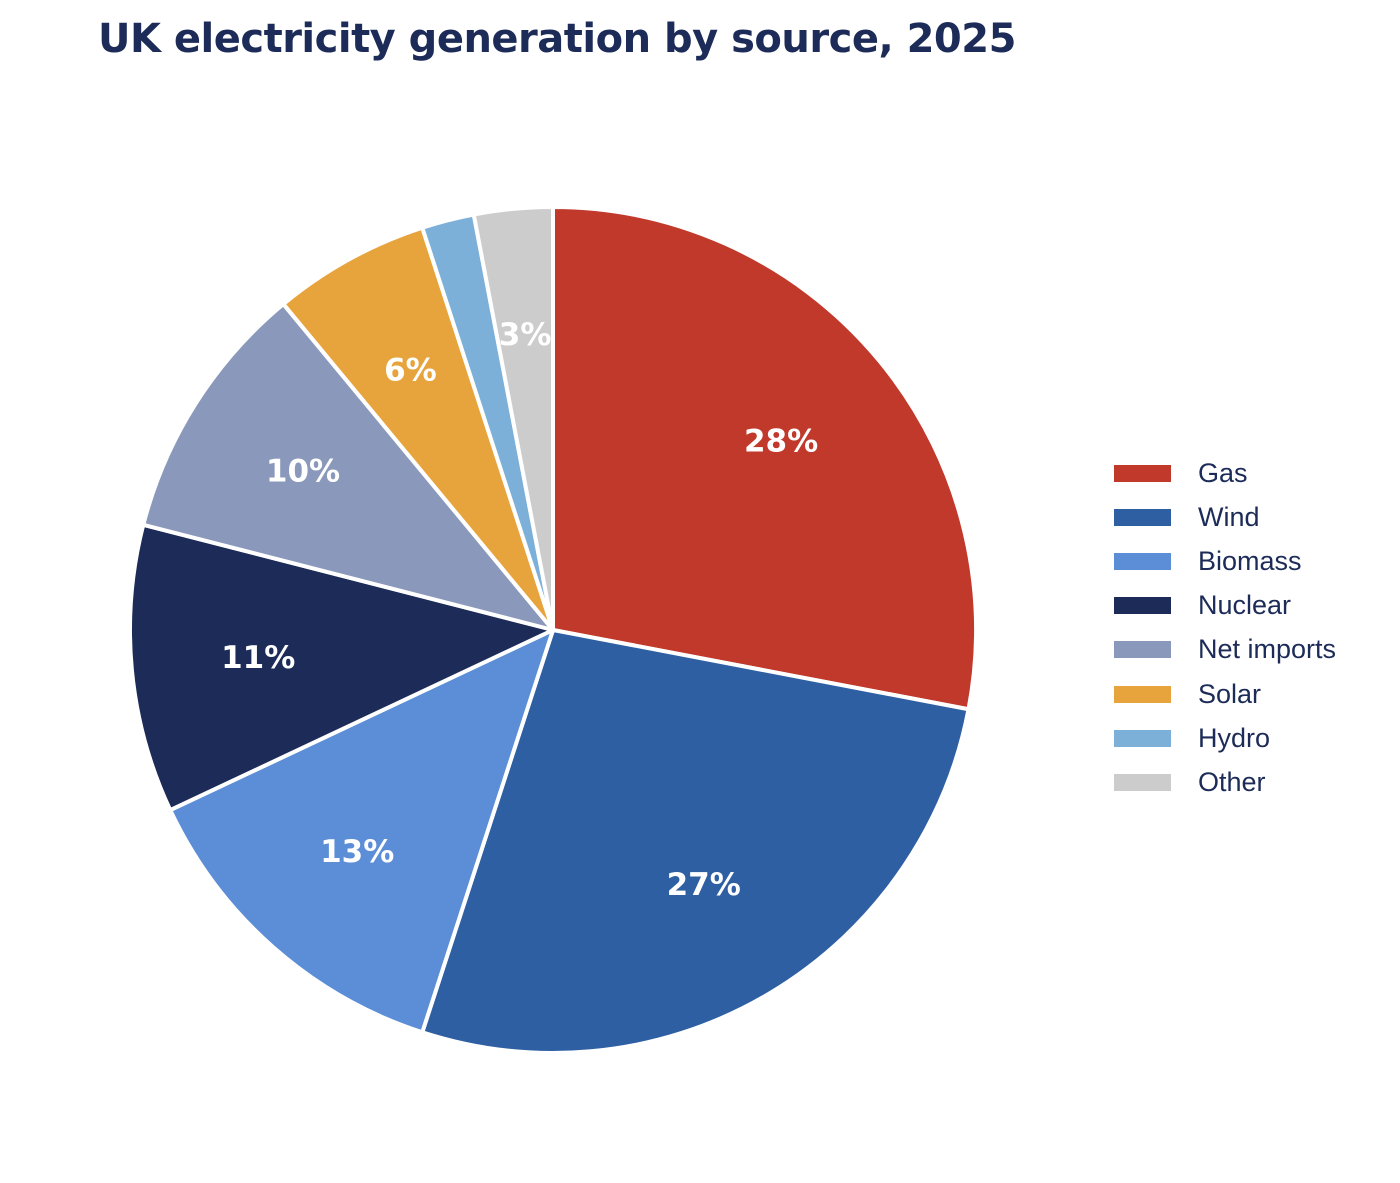 The width and height of the screenshot is (1400, 1183). Describe the element at coordinates (695, 841) in the screenshot. I see `pie-slice-wind` at that location.